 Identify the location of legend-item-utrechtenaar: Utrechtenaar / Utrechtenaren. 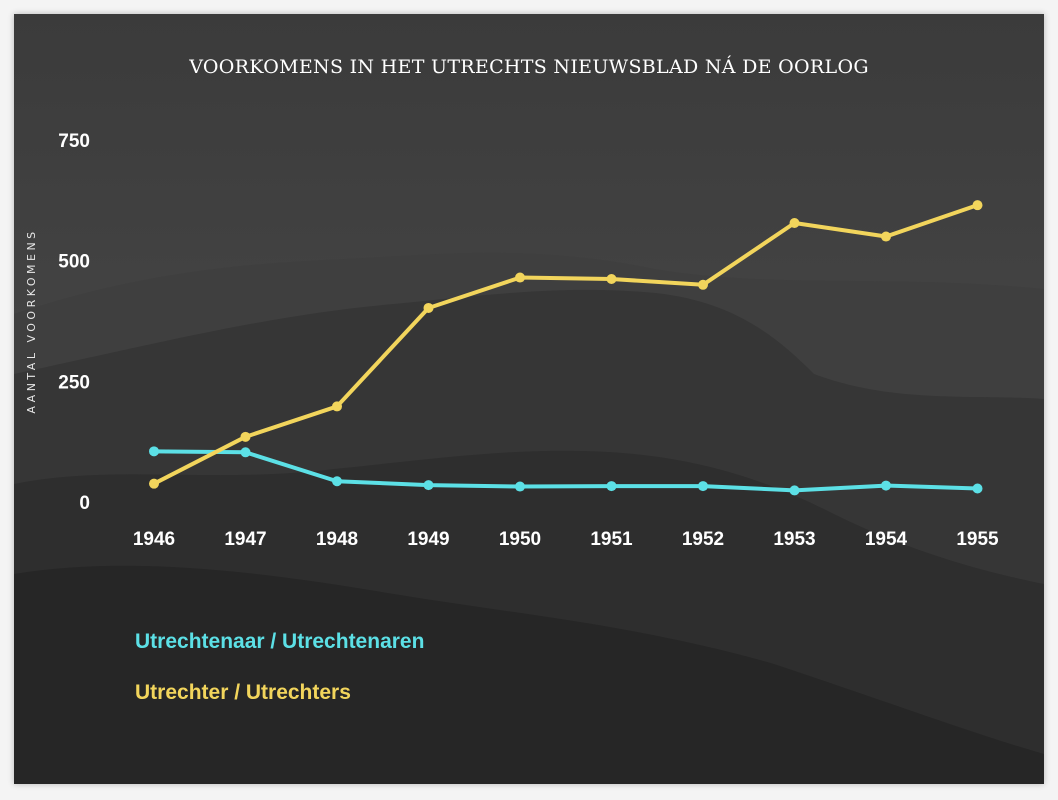
(280, 641).